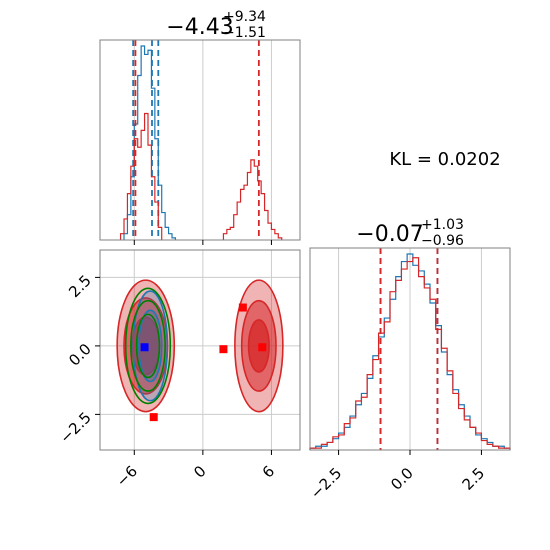  Describe the element at coordinates (75, 427) in the screenshot. I see `contour-ytick-label-0: −2.5` at that location.